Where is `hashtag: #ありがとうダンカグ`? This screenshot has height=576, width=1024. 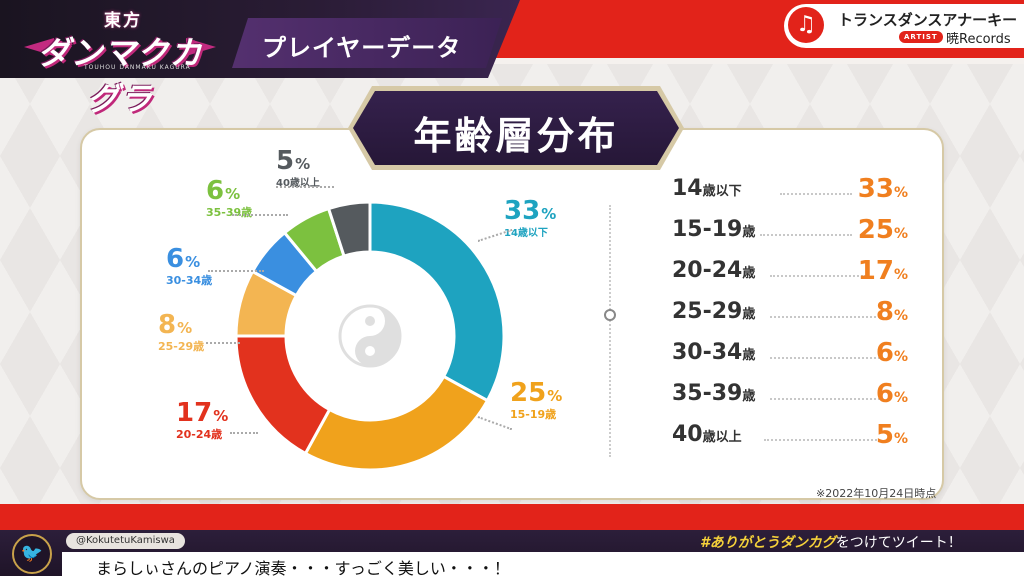
hashtag: #ありがとうダンカグ is located at coordinates (768, 543).